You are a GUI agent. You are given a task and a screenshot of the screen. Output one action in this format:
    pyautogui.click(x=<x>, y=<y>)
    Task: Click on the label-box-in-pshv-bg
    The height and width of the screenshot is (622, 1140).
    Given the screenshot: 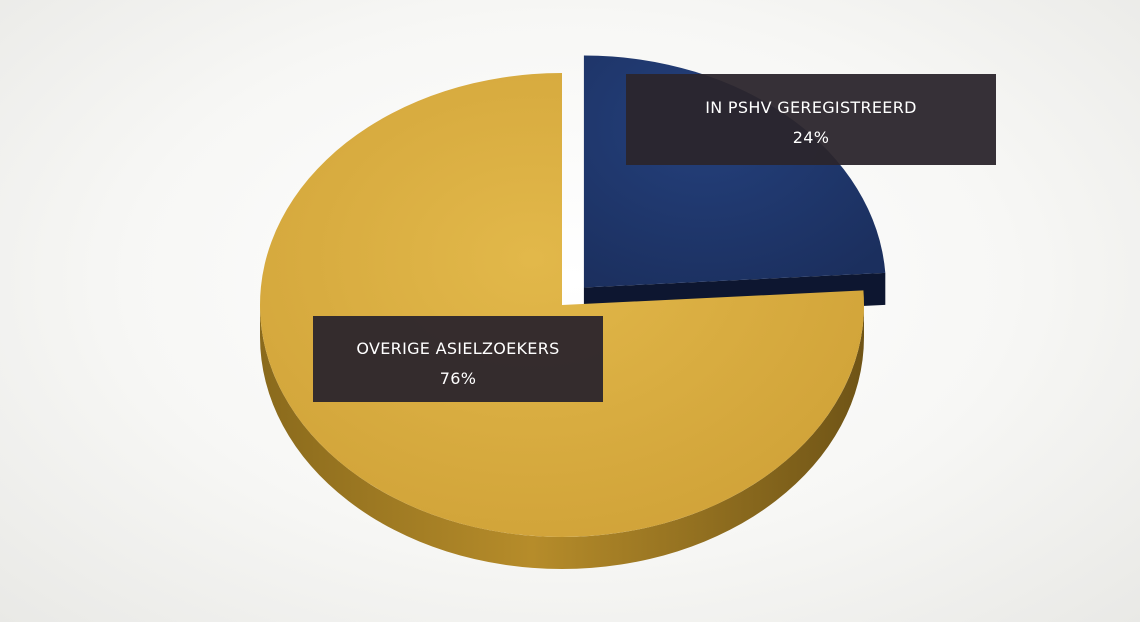 What is the action you would take?
    pyautogui.click(x=811, y=119)
    